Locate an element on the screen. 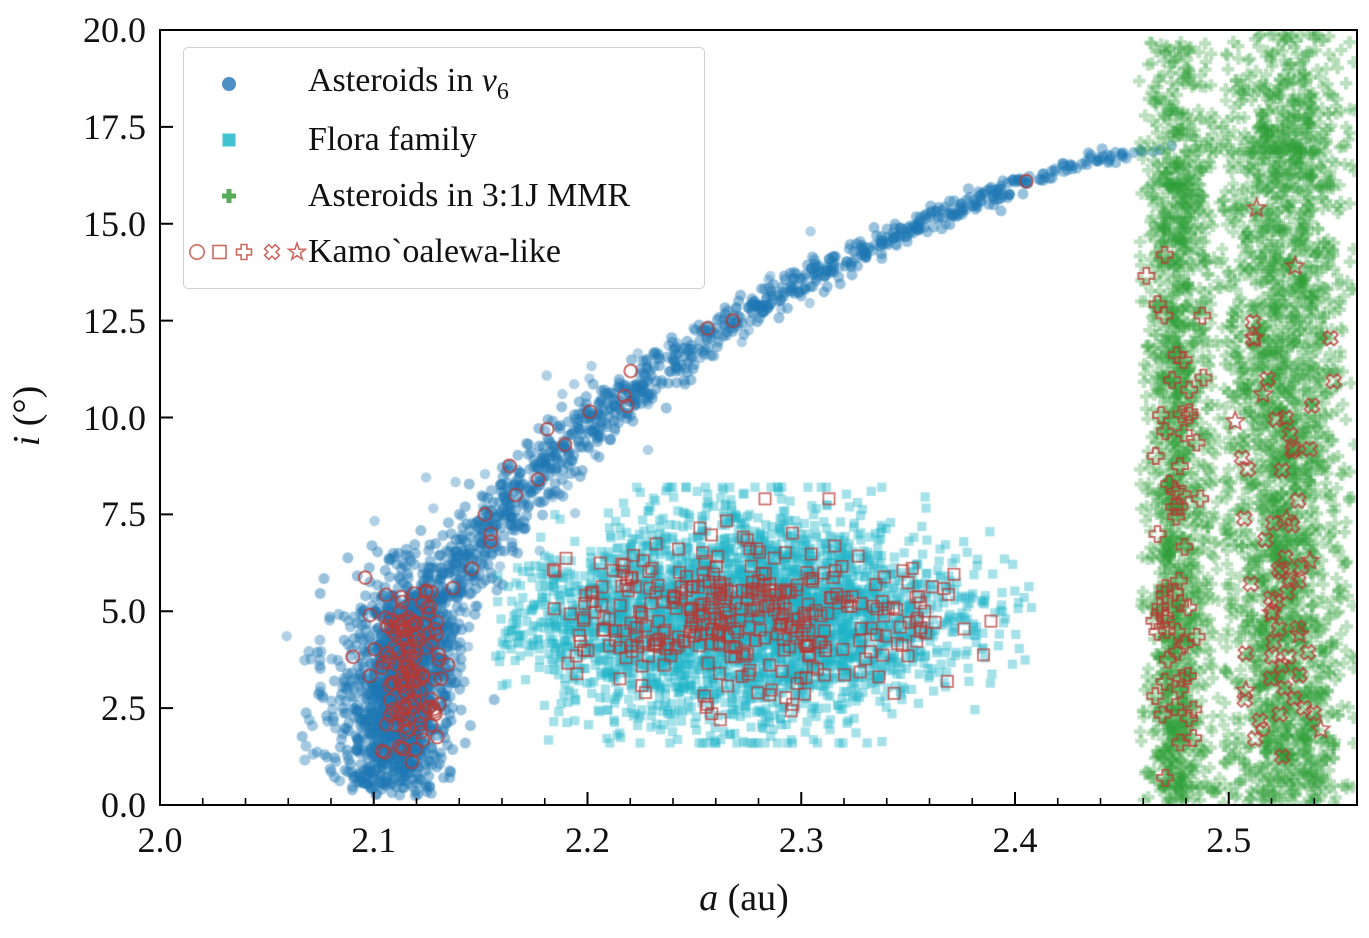  legend-row-flora: Flora family is located at coordinates (437, 140).